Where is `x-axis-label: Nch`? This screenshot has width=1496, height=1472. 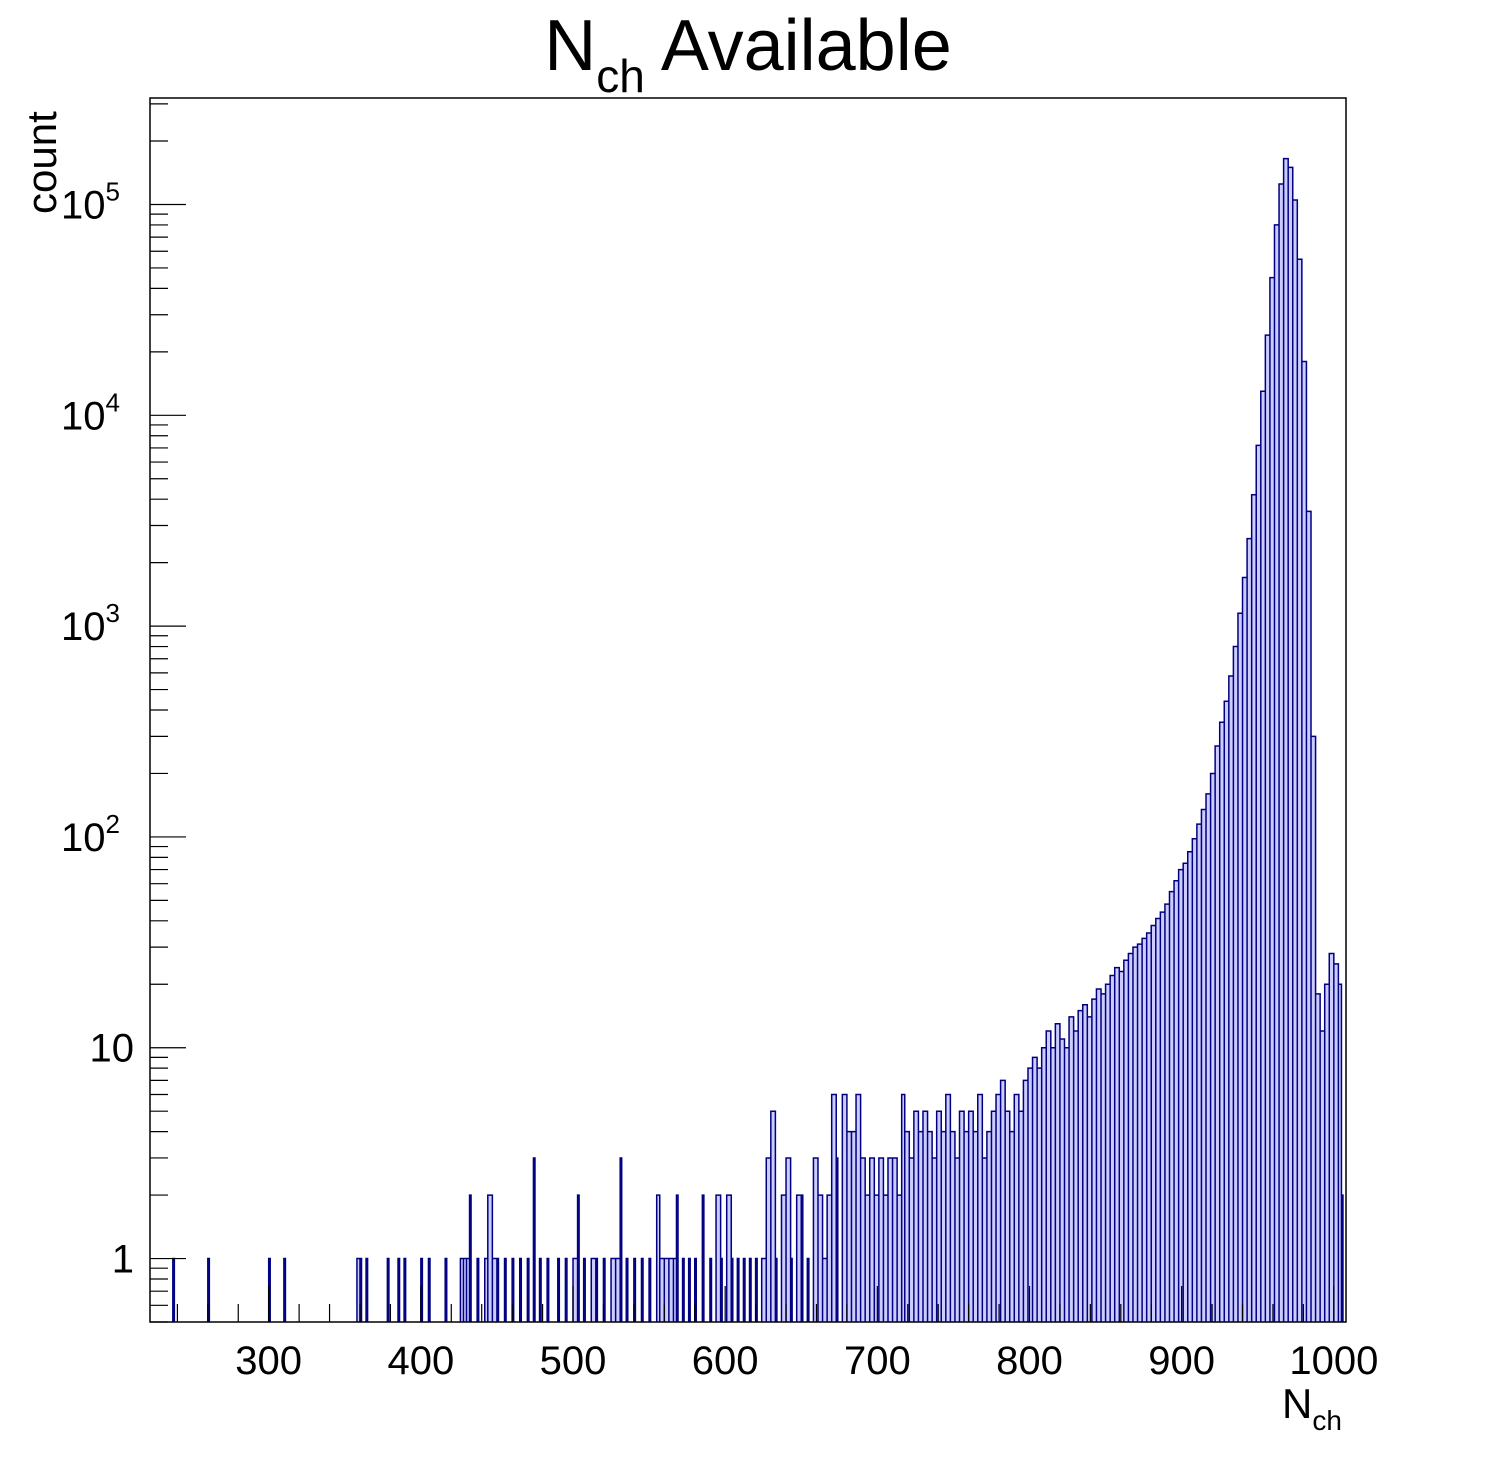
x-axis-label: Nch is located at coordinates (1312, 1408).